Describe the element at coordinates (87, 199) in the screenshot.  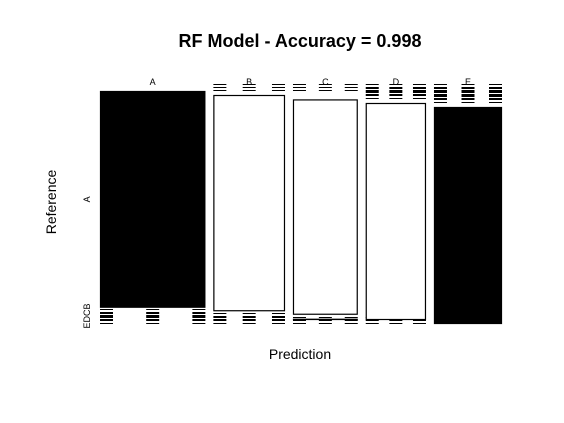
I see `y-tick-label-a: A` at that location.